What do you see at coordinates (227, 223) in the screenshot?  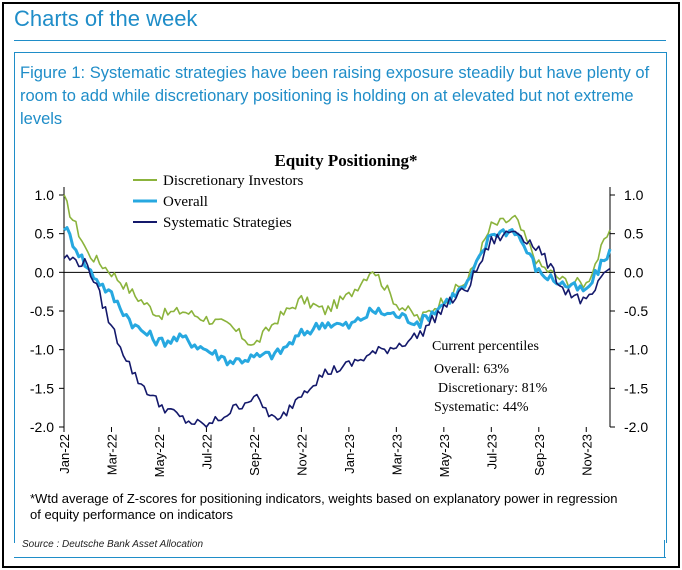 I see `legend-label: Systematic Strategies` at bounding box center [227, 223].